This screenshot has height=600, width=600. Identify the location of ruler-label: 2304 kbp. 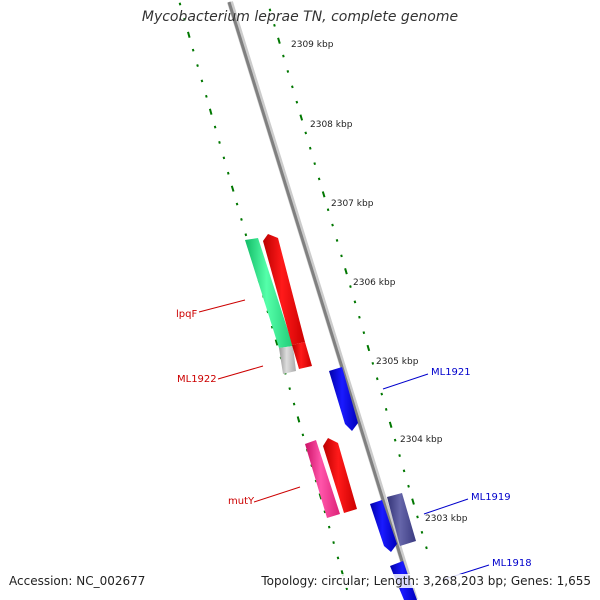
(421, 440).